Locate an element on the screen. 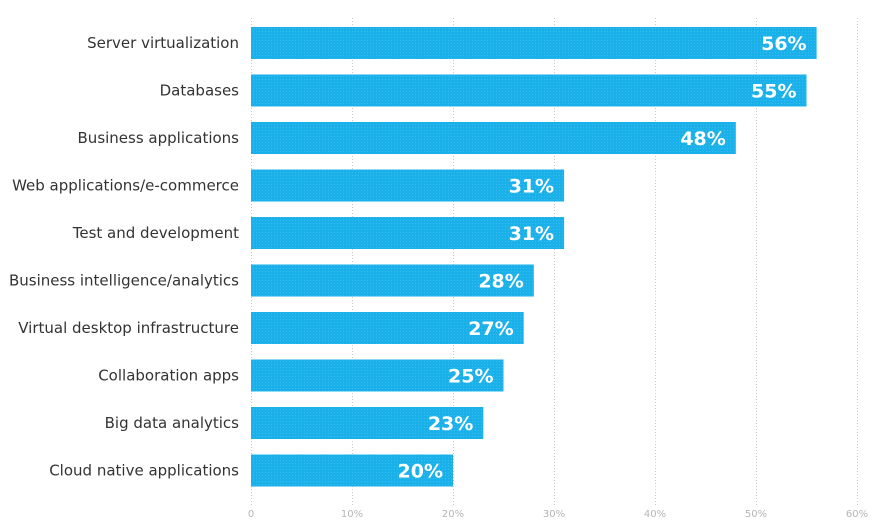 This screenshot has width=887, height=531. bar-value-label: 48% is located at coordinates (702, 139).